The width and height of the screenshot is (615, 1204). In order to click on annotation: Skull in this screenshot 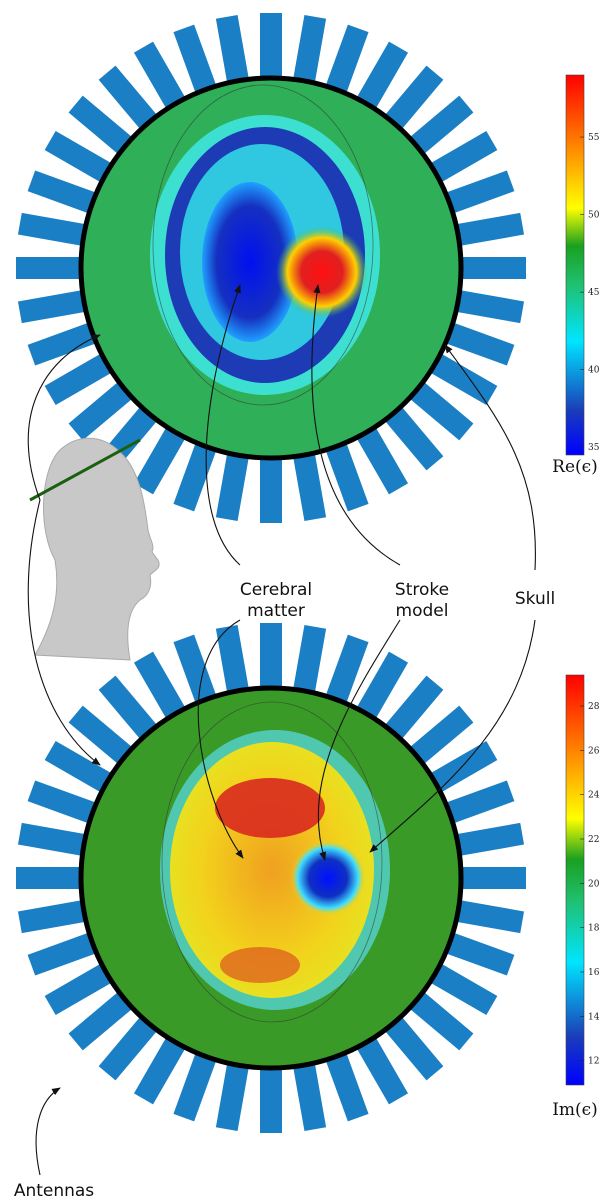, I will do `click(535, 599)`.